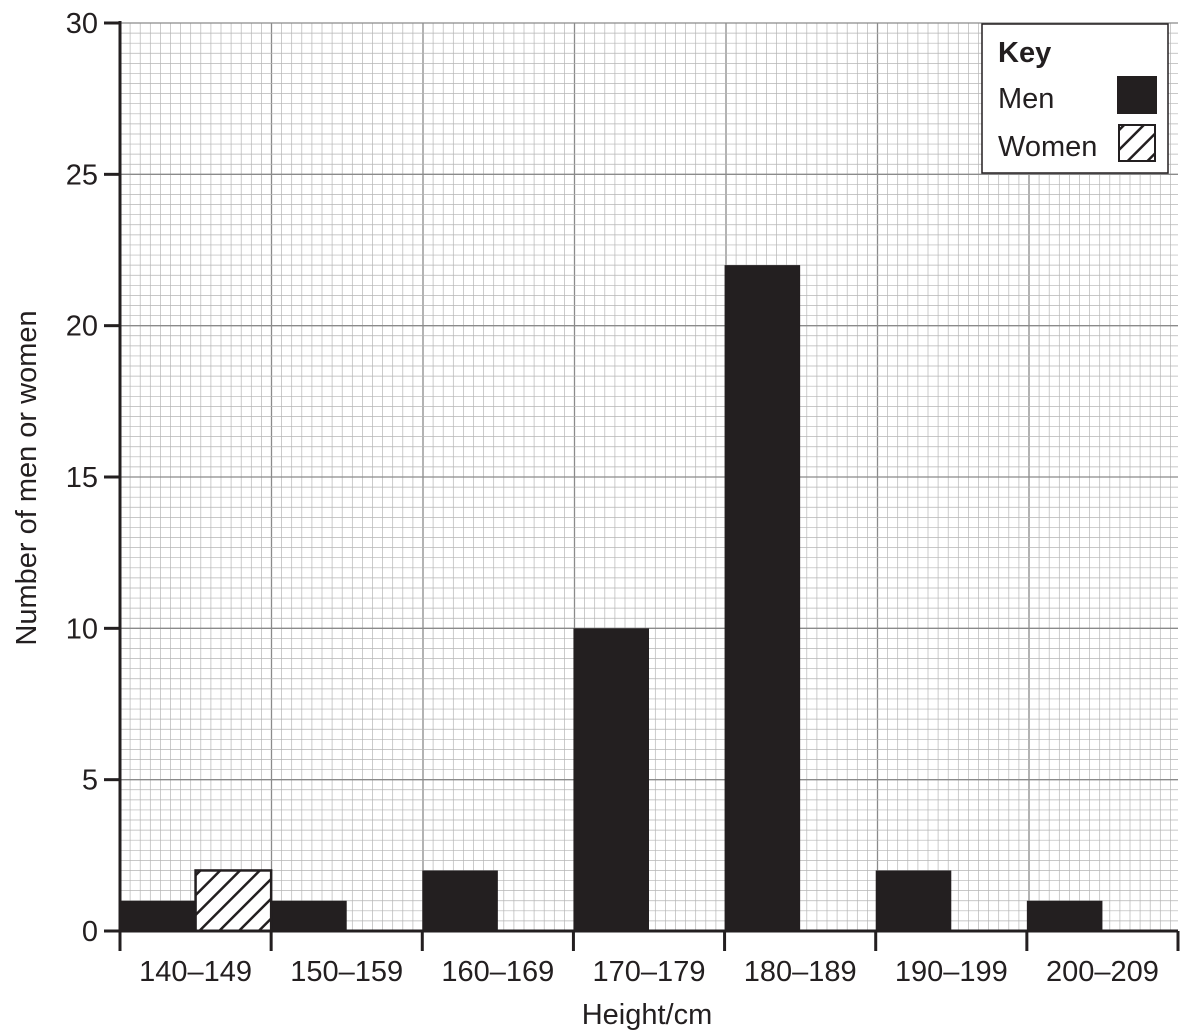 The image size is (1181, 1032). What do you see at coordinates (649, 972) in the screenshot?
I see `x-tick-label: 170–179` at bounding box center [649, 972].